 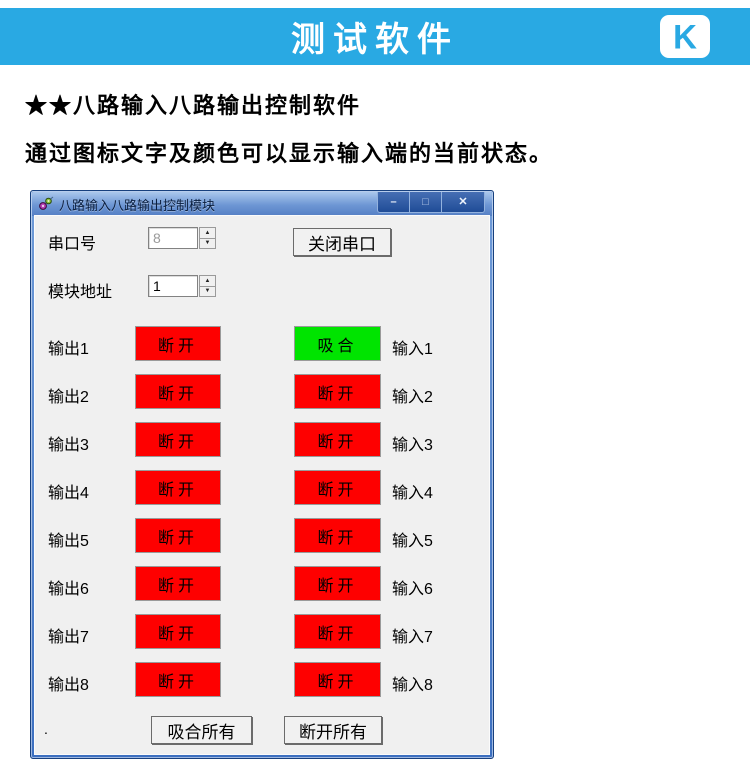 What do you see at coordinates (68, 349) in the screenshot?
I see `output-label: 输出1` at bounding box center [68, 349].